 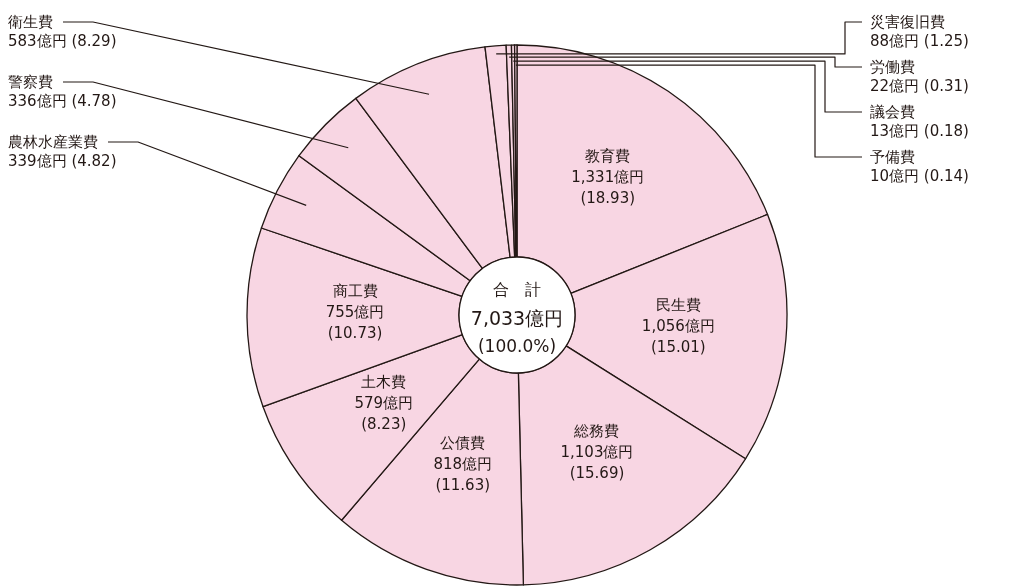 I want to click on text: 合 計, so click(x=517, y=289).